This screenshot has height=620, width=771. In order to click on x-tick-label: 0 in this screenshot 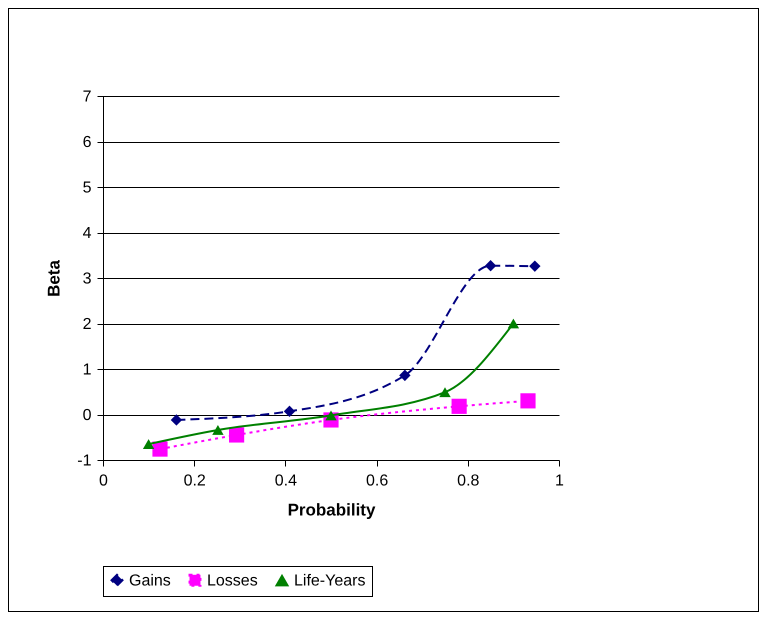, I will do `click(103, 481)`.